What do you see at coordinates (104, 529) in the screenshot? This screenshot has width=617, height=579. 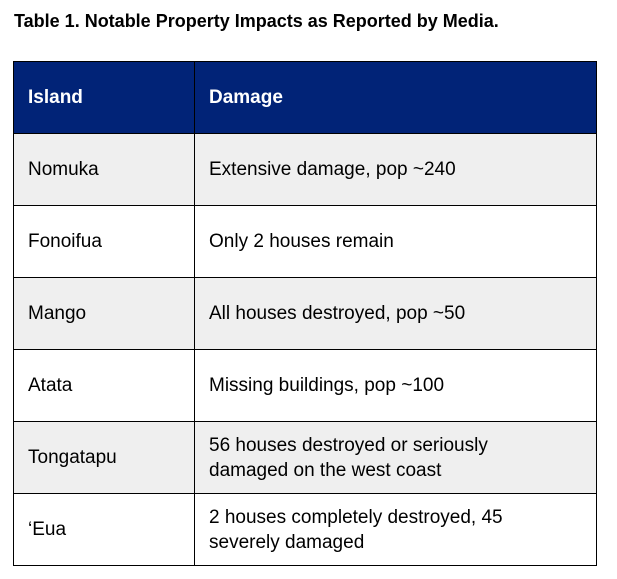 I see `island-cell: ‘Eua` at bounding box center [104, 529].